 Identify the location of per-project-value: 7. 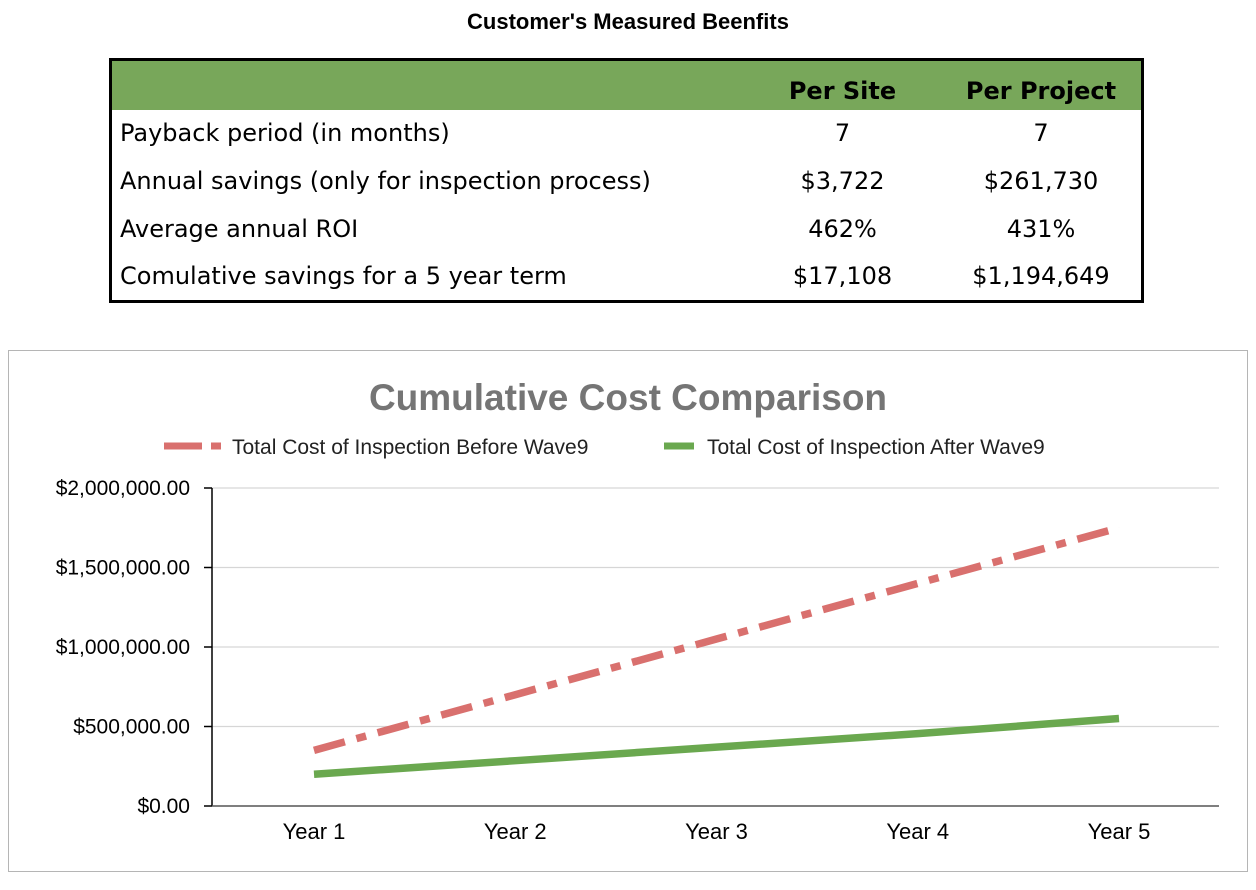
(1041, 133).